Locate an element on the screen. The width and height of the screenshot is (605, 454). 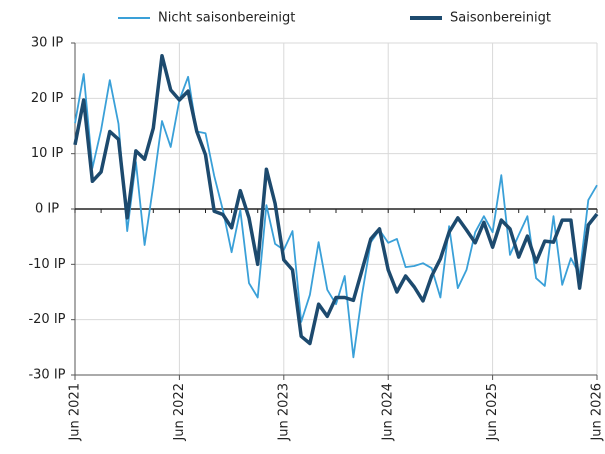
y-tick-label: -30 IP is located at coordinates (46, 375).